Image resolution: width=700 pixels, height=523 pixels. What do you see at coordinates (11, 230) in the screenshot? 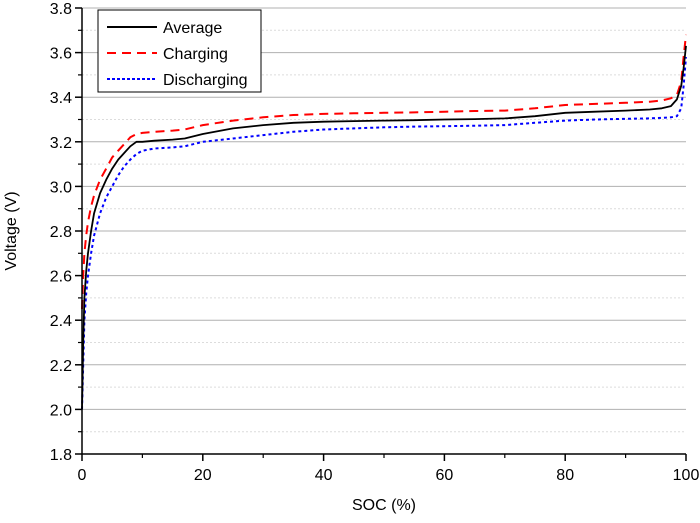
I see `y-axis-title: Voltage (V)` at bounding box center [11, 230].